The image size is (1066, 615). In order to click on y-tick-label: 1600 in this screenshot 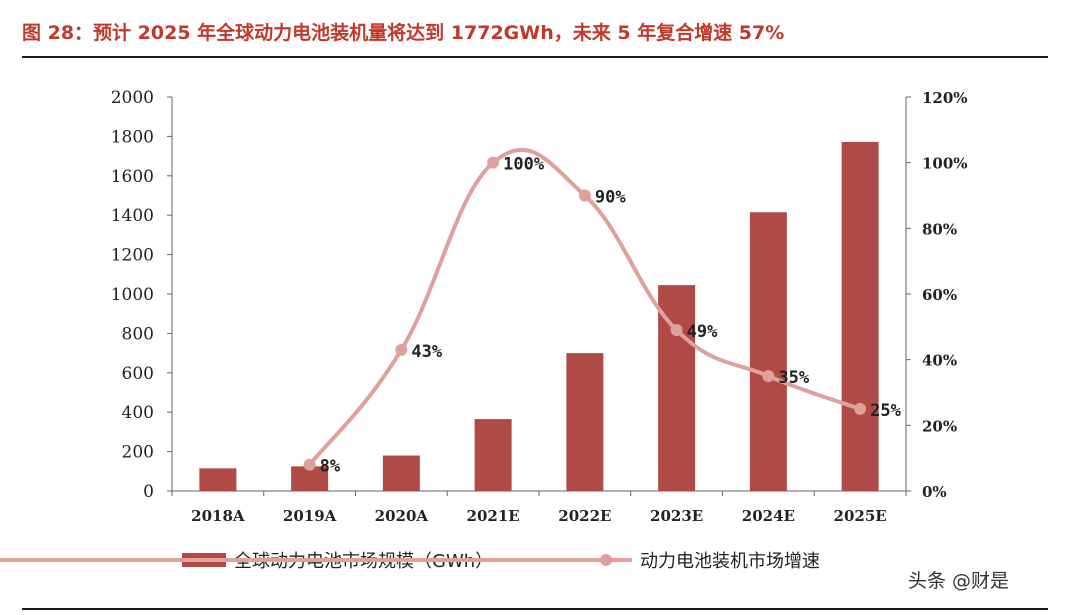, I will do `click(132, 177)`.